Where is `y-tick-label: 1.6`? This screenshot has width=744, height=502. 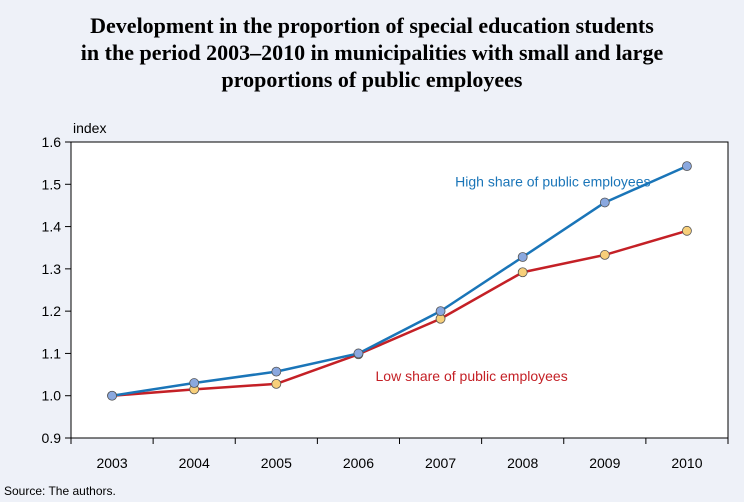
y-tick-label: 1.6 is located at coordinates (52, 142).